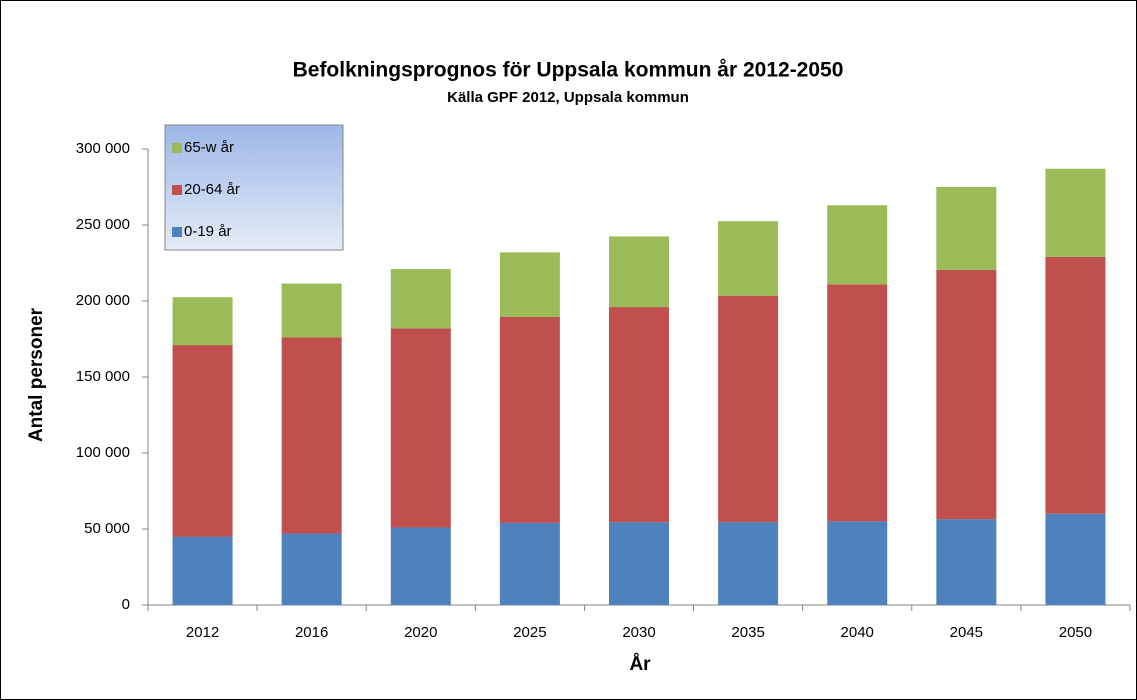 Image resolution: width=1137 pixels, height=700 pixels. What do you see at coordinates (420, 632) in the screenshot?
I see `x-tick-label: 2020` at bounding box center [420, 632].